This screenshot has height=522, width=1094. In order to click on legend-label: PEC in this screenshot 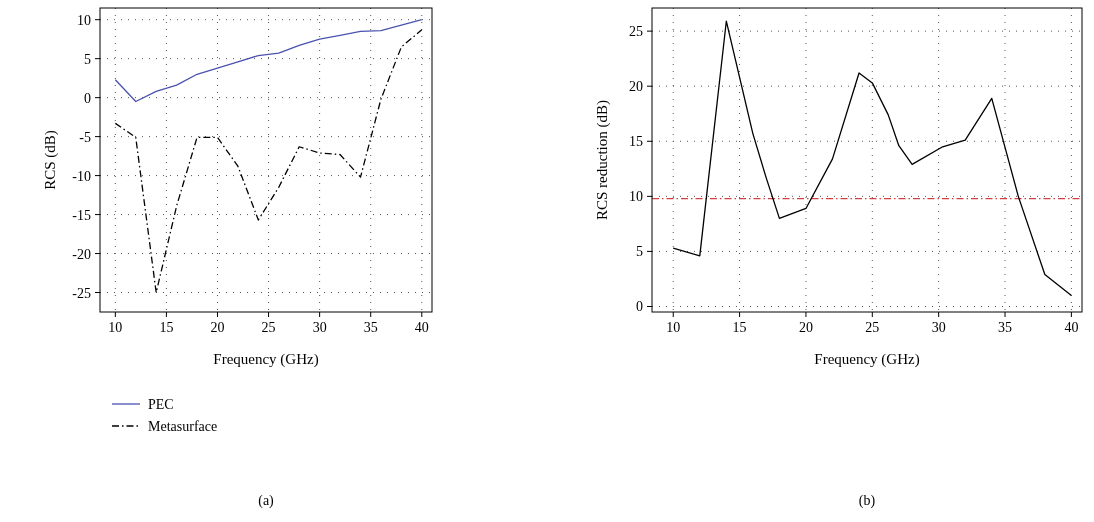, I will do `click(161, 404)`.